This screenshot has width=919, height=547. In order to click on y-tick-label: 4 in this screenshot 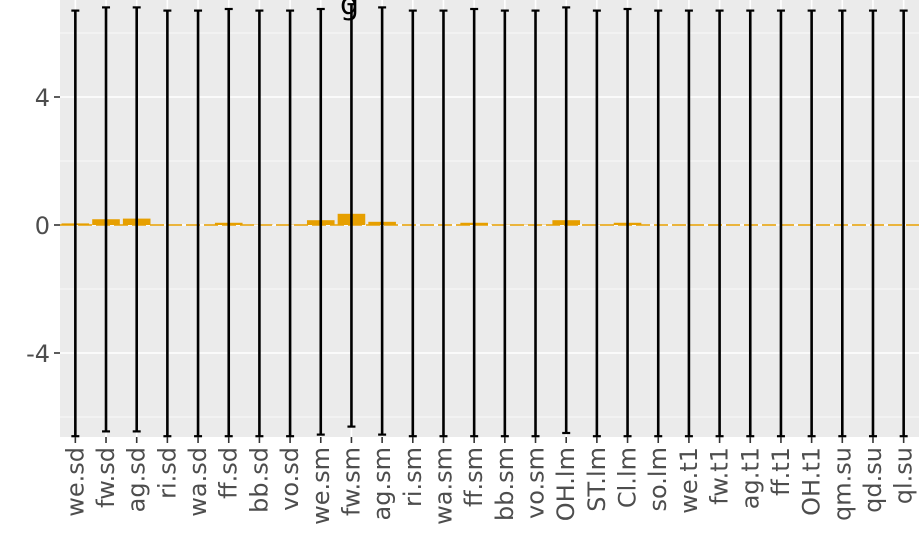, I will do `click(42, 98)`.